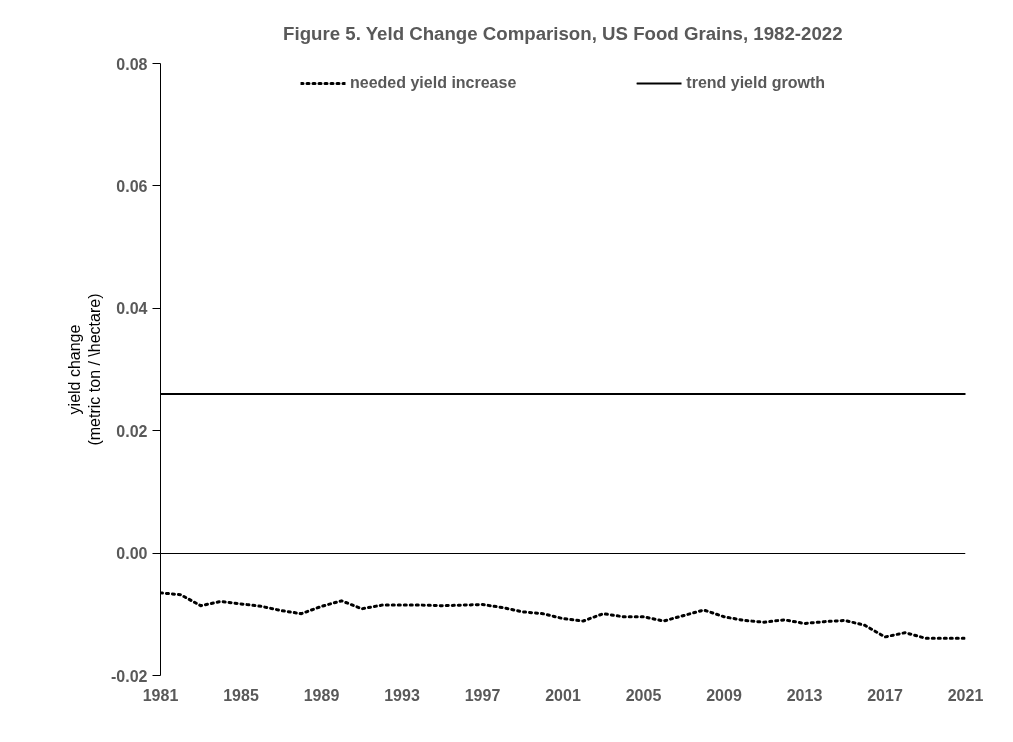 The height and width of the screenshot is (742, 1013). I want to click on x-tick-label: 2021, so click(965, 695).